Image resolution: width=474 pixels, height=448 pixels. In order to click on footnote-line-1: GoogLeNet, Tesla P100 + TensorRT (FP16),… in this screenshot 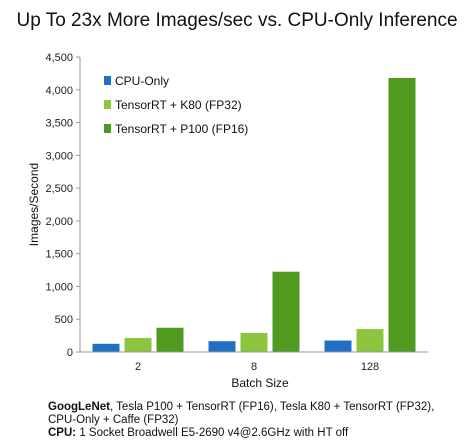, I will do `click(258, 407)`.